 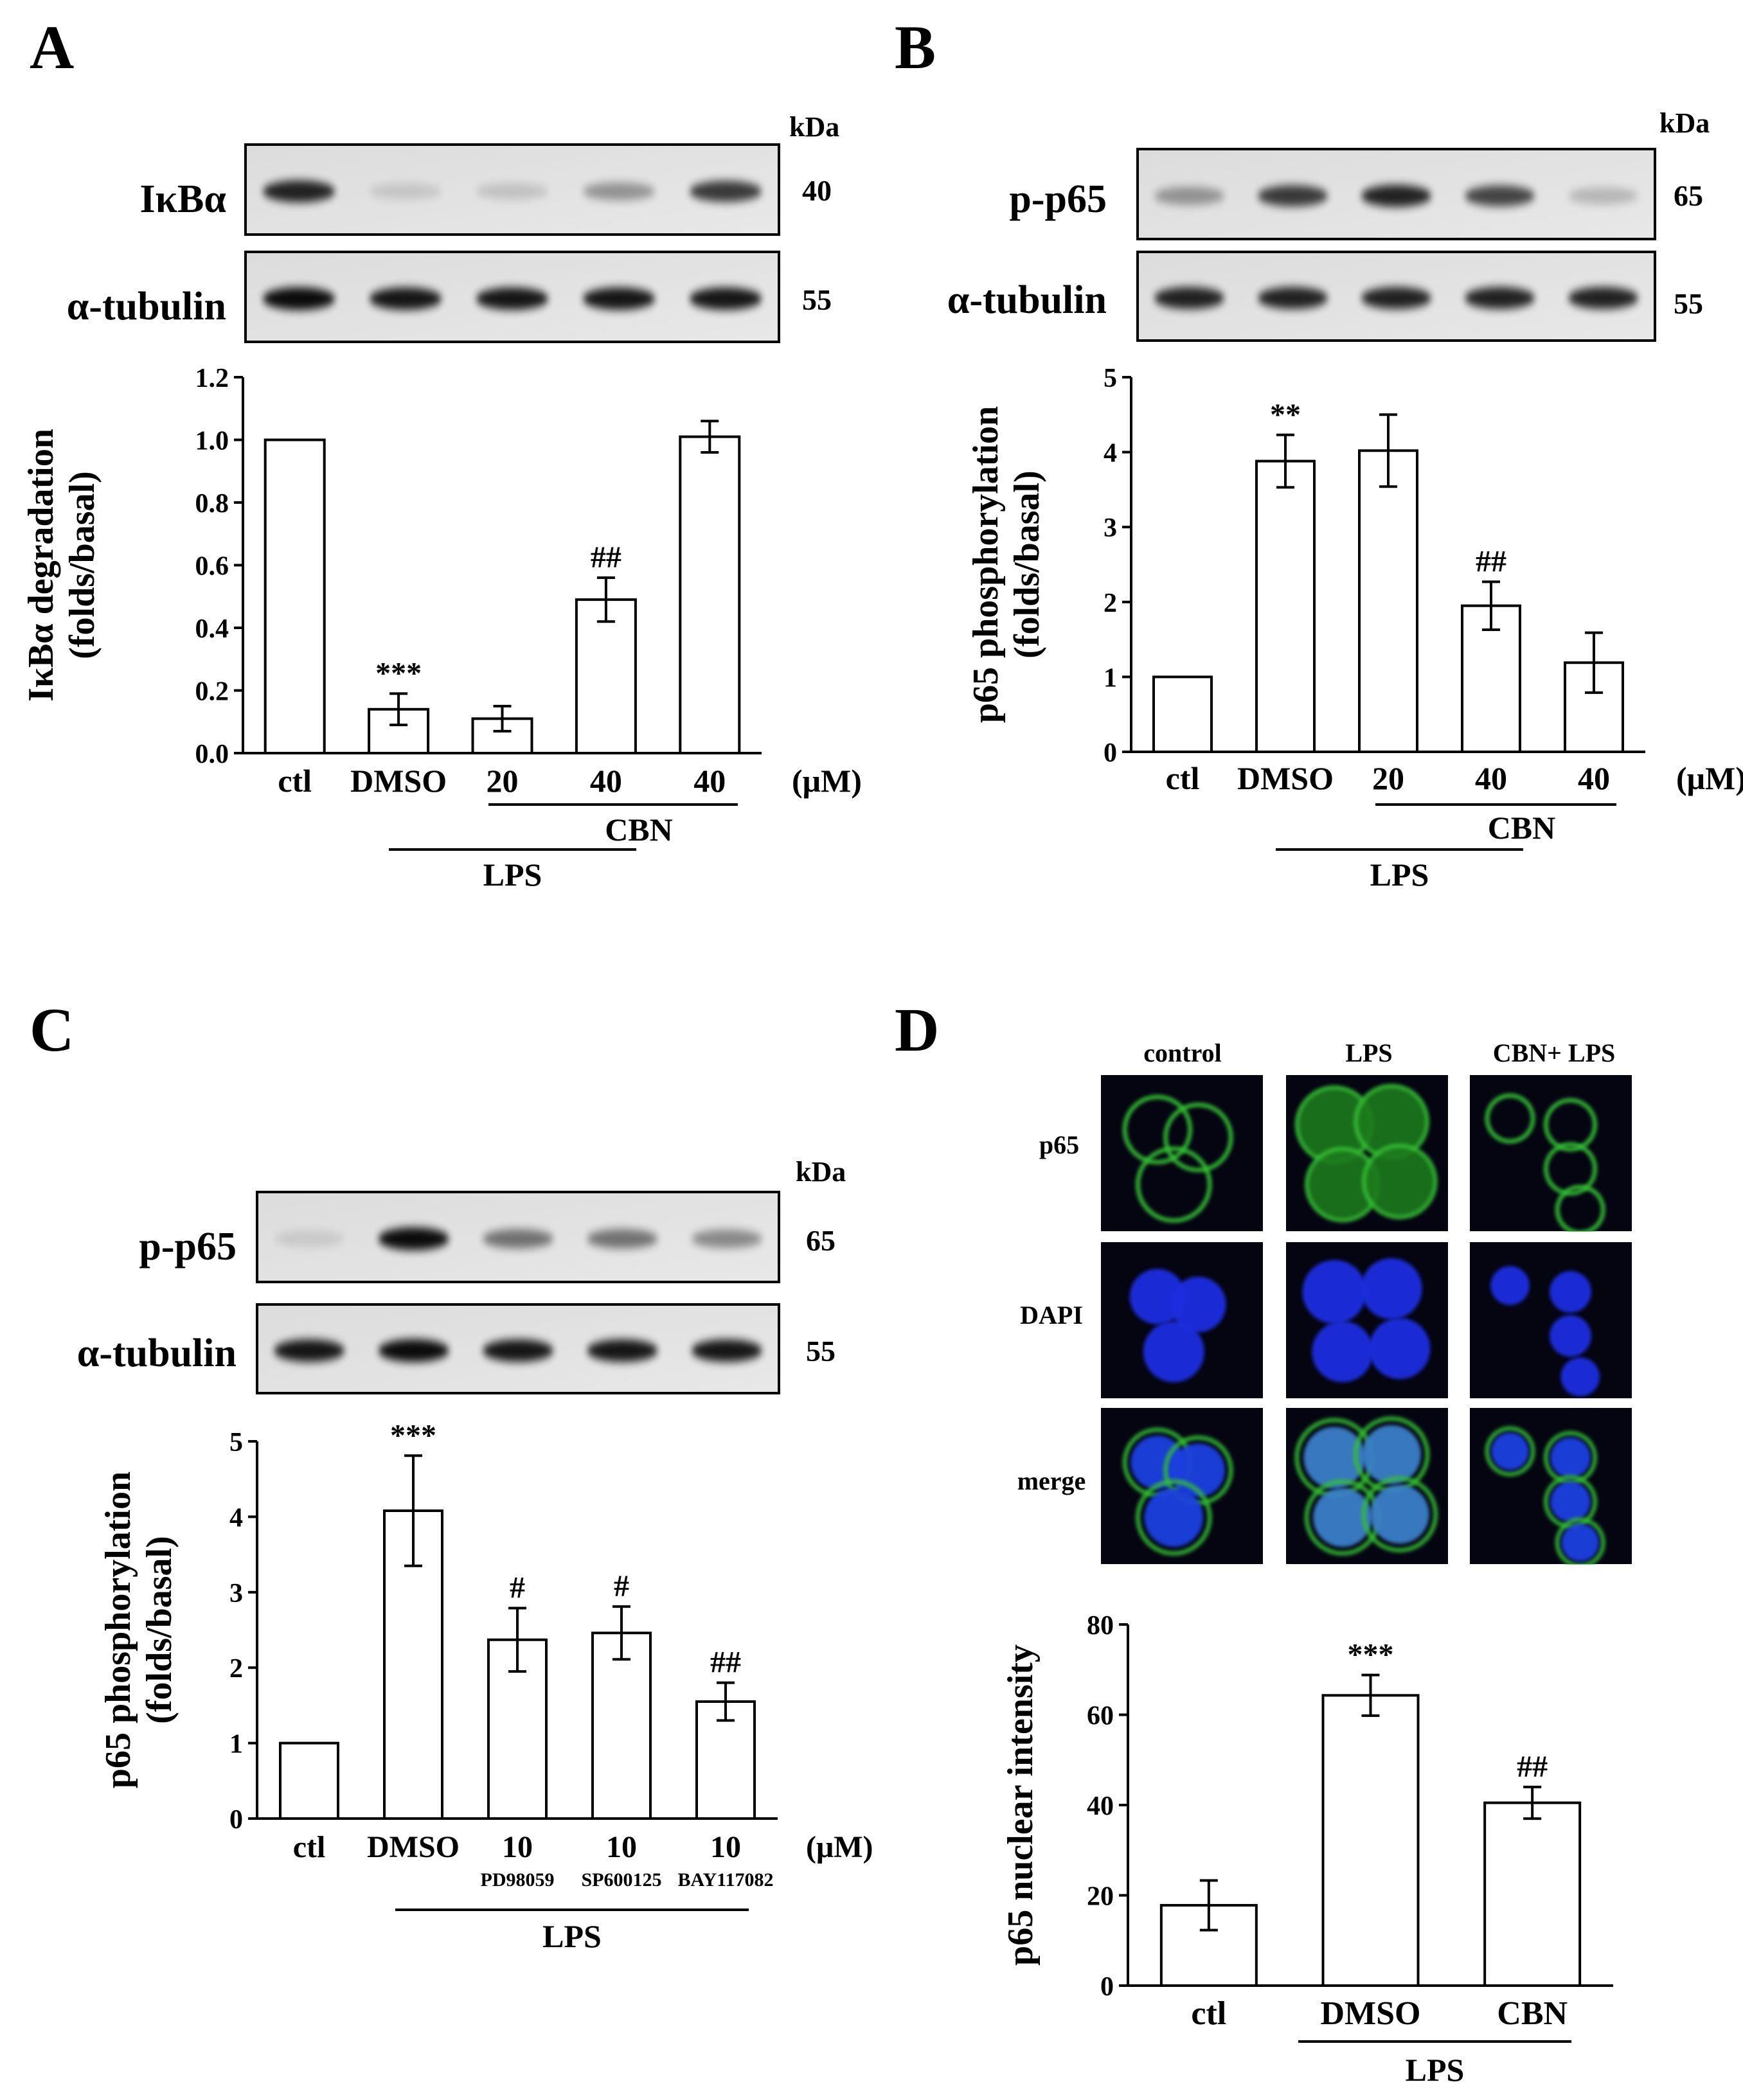 What do you see at coordinates (1058, 199) in the screenshot?
I see `protein-label-p-p65: p-p65` at bounding box center [1058, 199].